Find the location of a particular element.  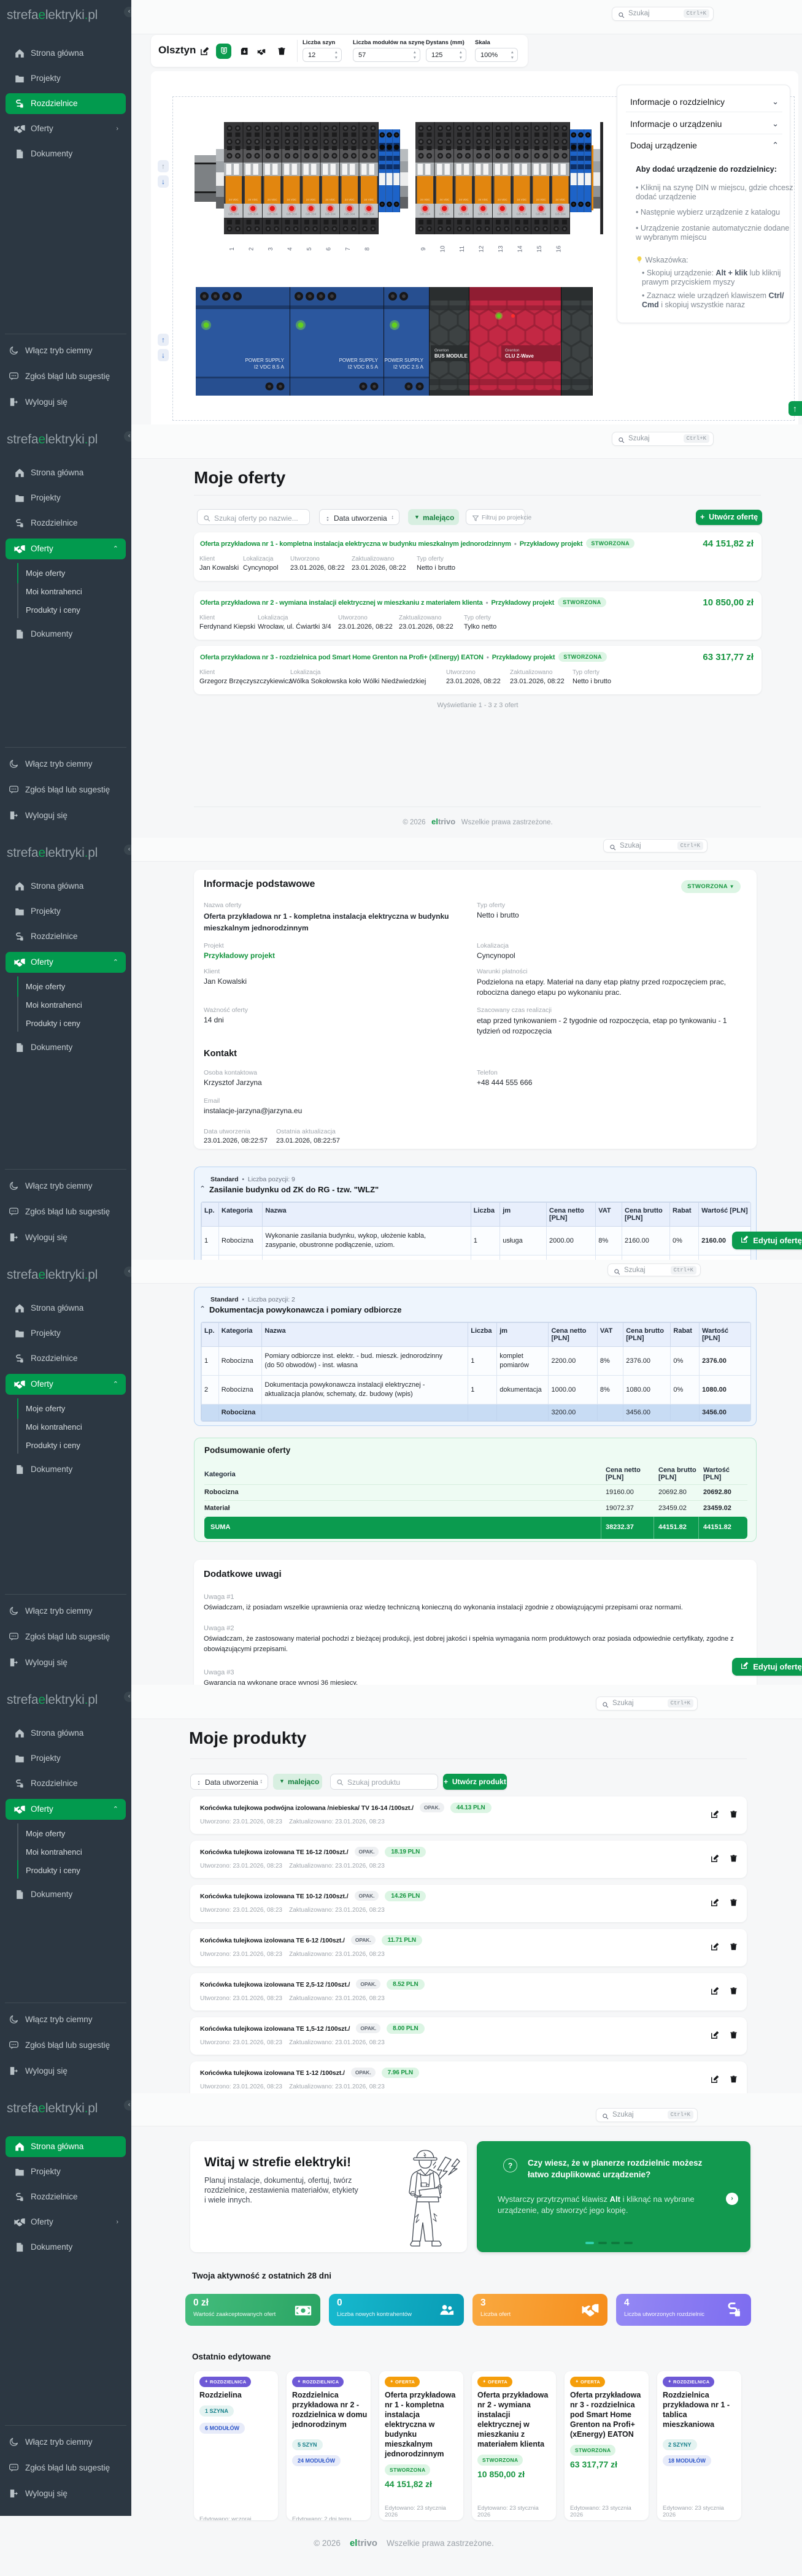

svg-text: 3 is located at coordinates (271, 249).